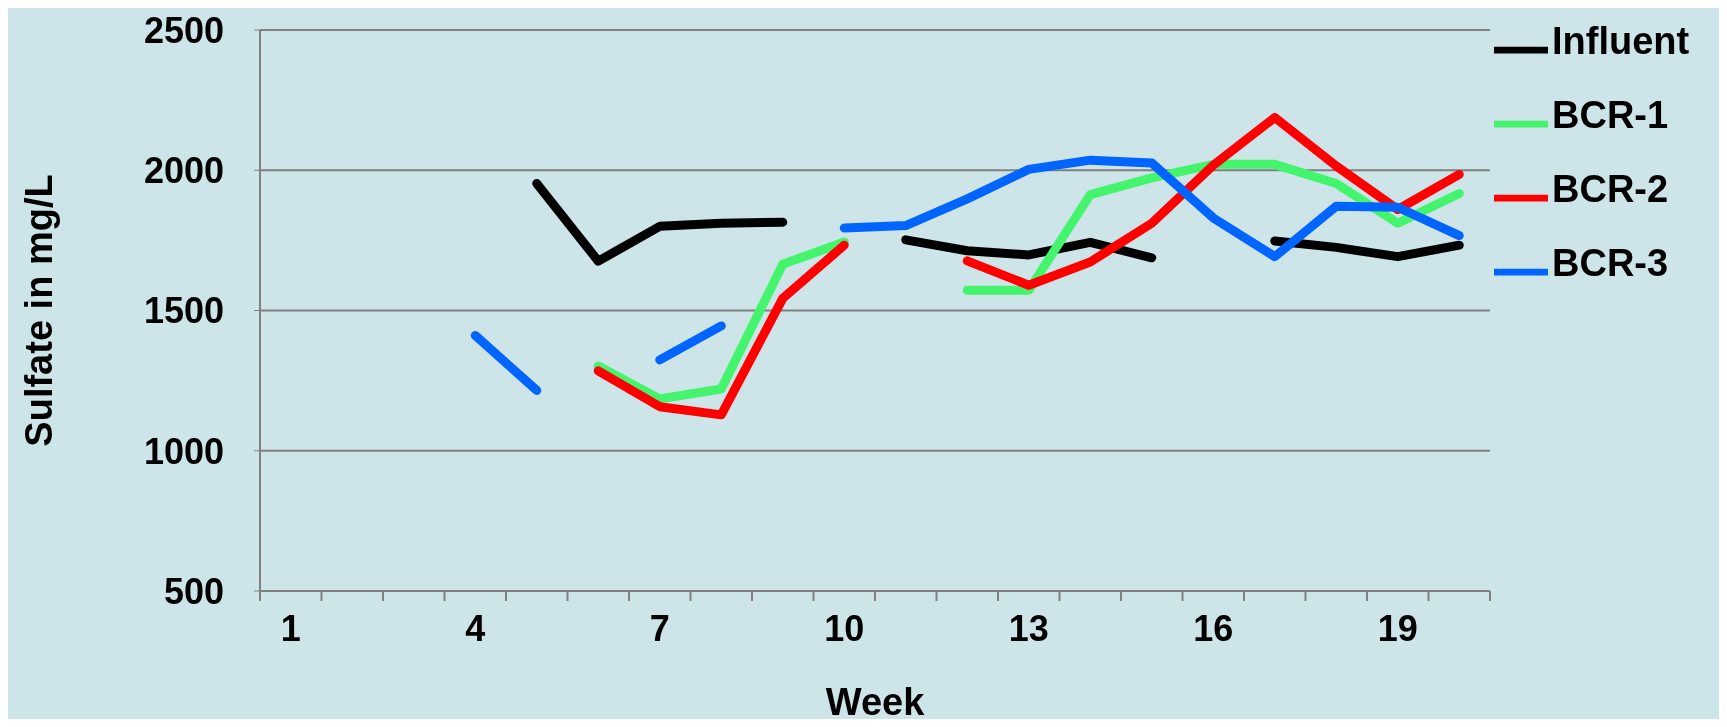 Image resolution: width=1727 pixels, height=727 pixels. I want to click on x-tick-label: 13, so click(1028, 628).